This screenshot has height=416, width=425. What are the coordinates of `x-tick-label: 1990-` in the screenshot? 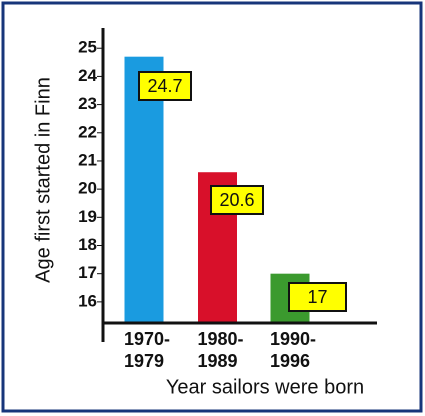 It's located at (293, 339).